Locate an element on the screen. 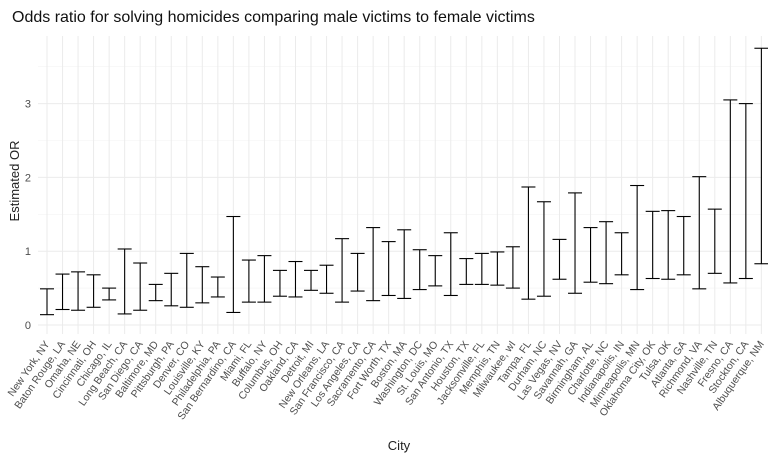 This screenshot has height=460, width=768. y-tick-label: 0 is located at coordinates (28, 326).